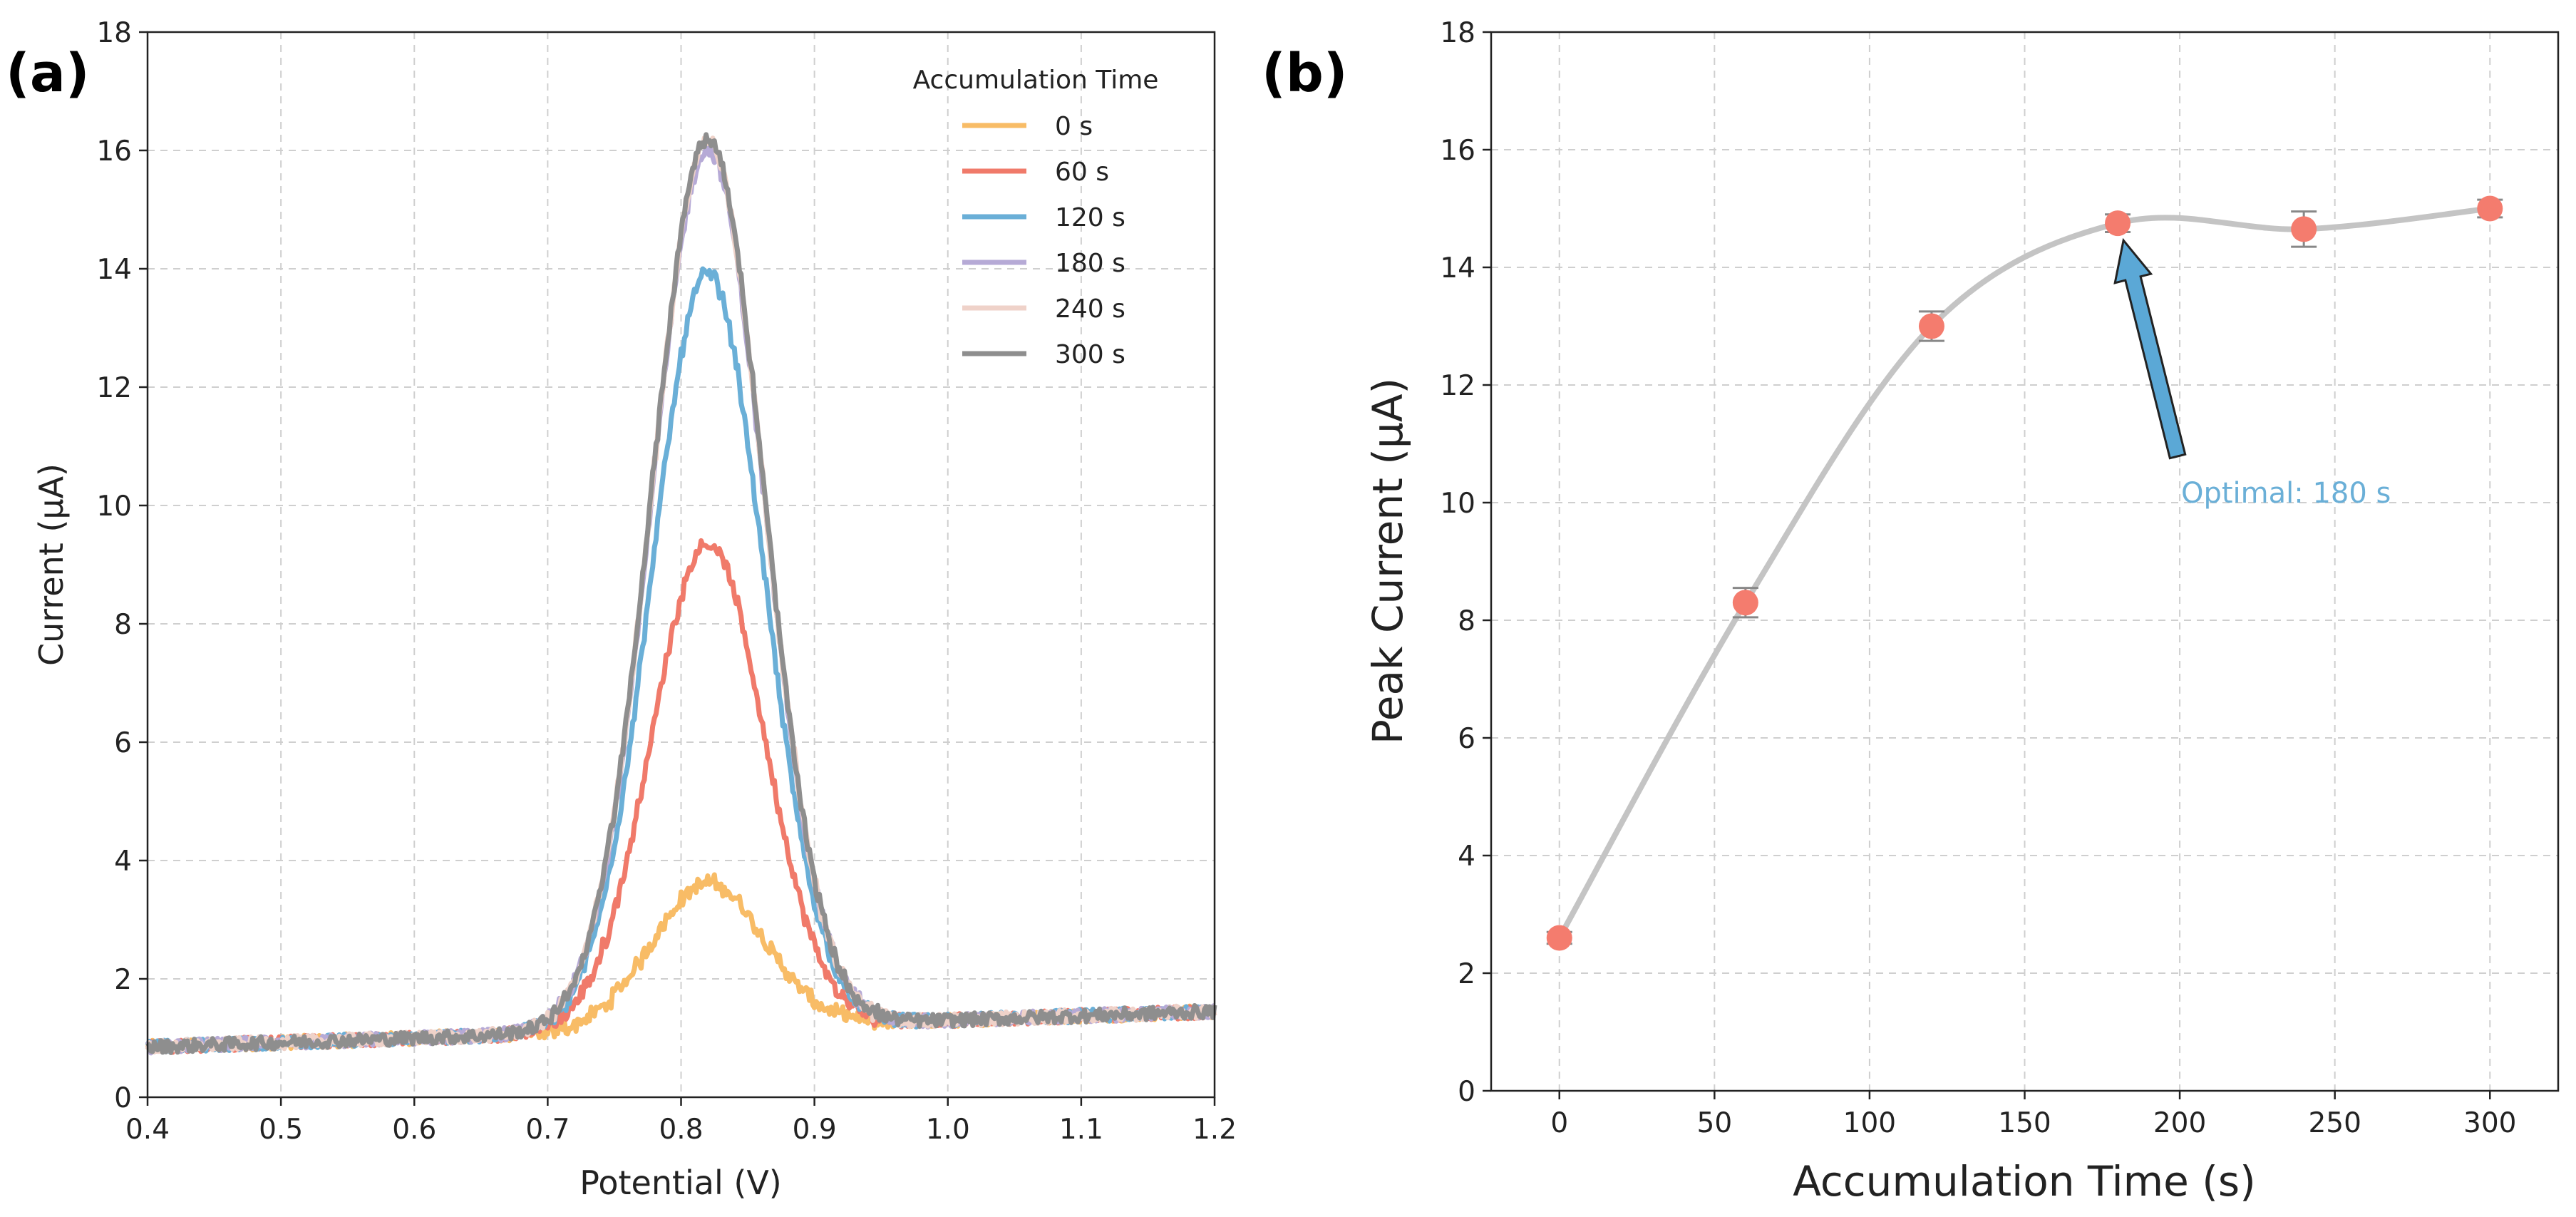 The height and width of the screenshot is (1217, 2576). What do you see at coordinates (1081, 1130) in the screenshot?
I see `x-tick-label: 1.1` at bounding box center [1081, 1130].